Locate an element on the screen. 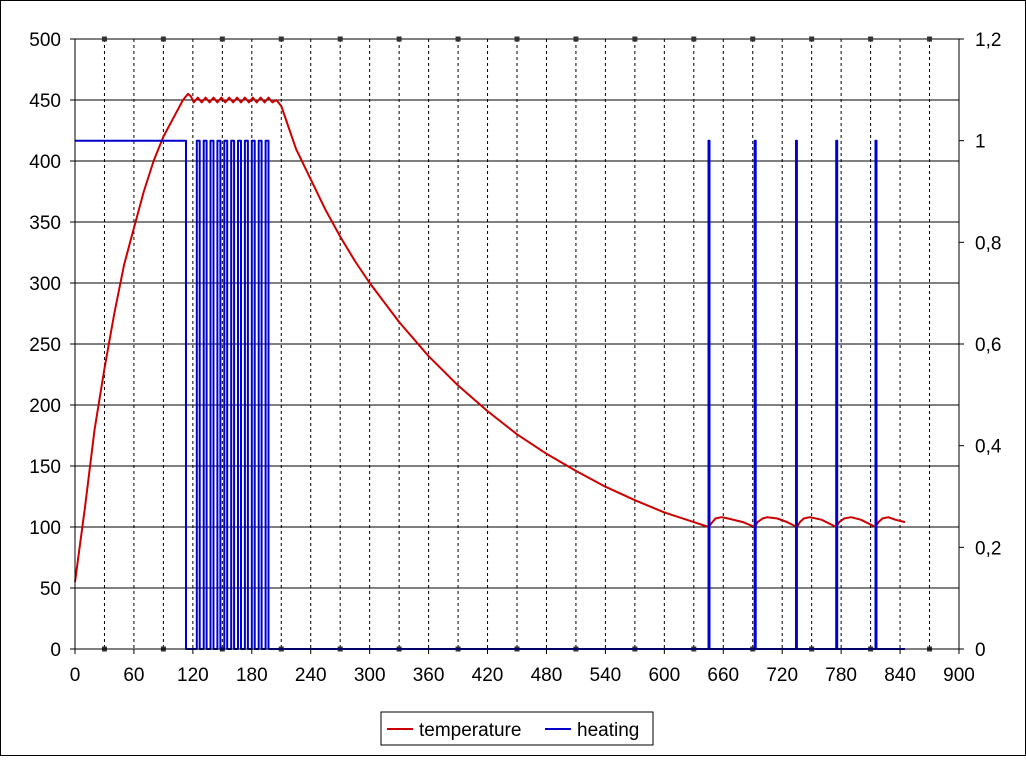 This screenshot has height=760, width=1026. x-tick-label: 240 is located at coordinates (311, 675).